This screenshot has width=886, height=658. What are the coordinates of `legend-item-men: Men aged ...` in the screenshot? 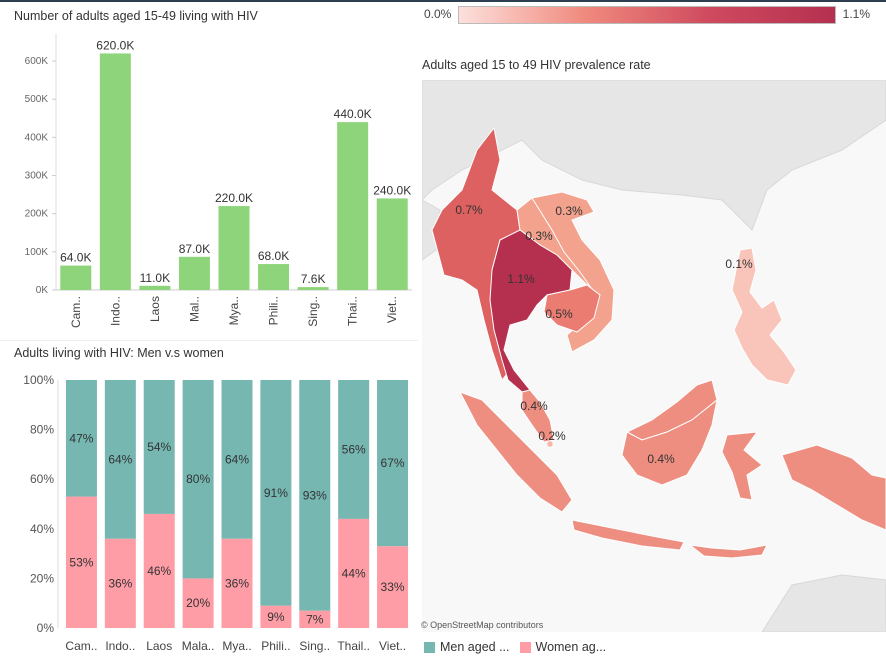 It's located at (467, 647).